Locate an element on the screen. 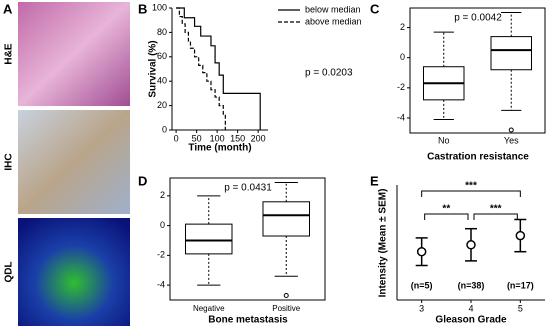  annotation: p = 0.0042 is located at coordinates (478, 18).